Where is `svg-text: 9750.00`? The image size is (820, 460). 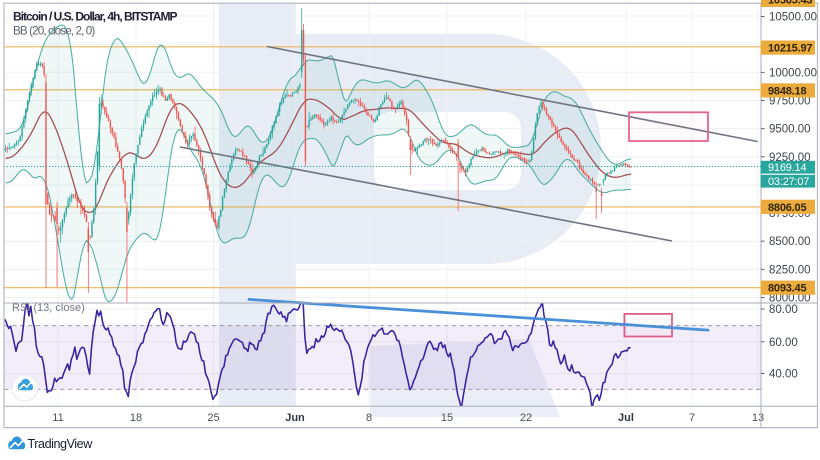 svg-text: 9750.00 is located at coordinates (790, 102).